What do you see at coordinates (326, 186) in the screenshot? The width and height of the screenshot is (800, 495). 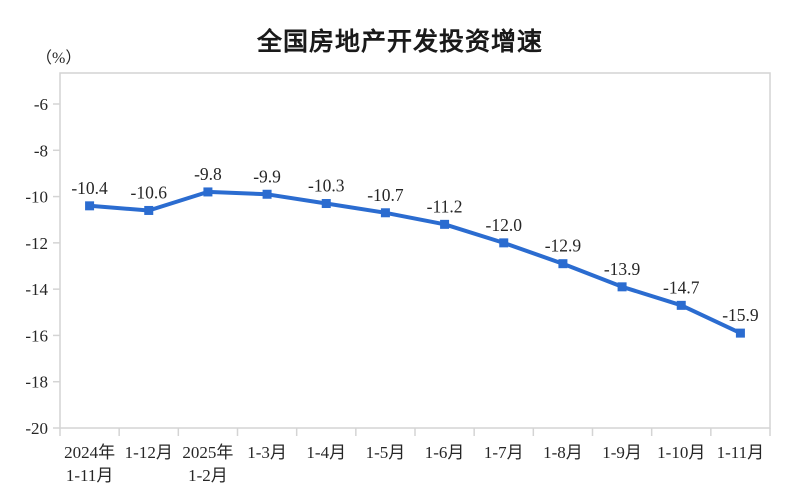 I see `data-point-label: -10.3` at bounding box center [326, 186].